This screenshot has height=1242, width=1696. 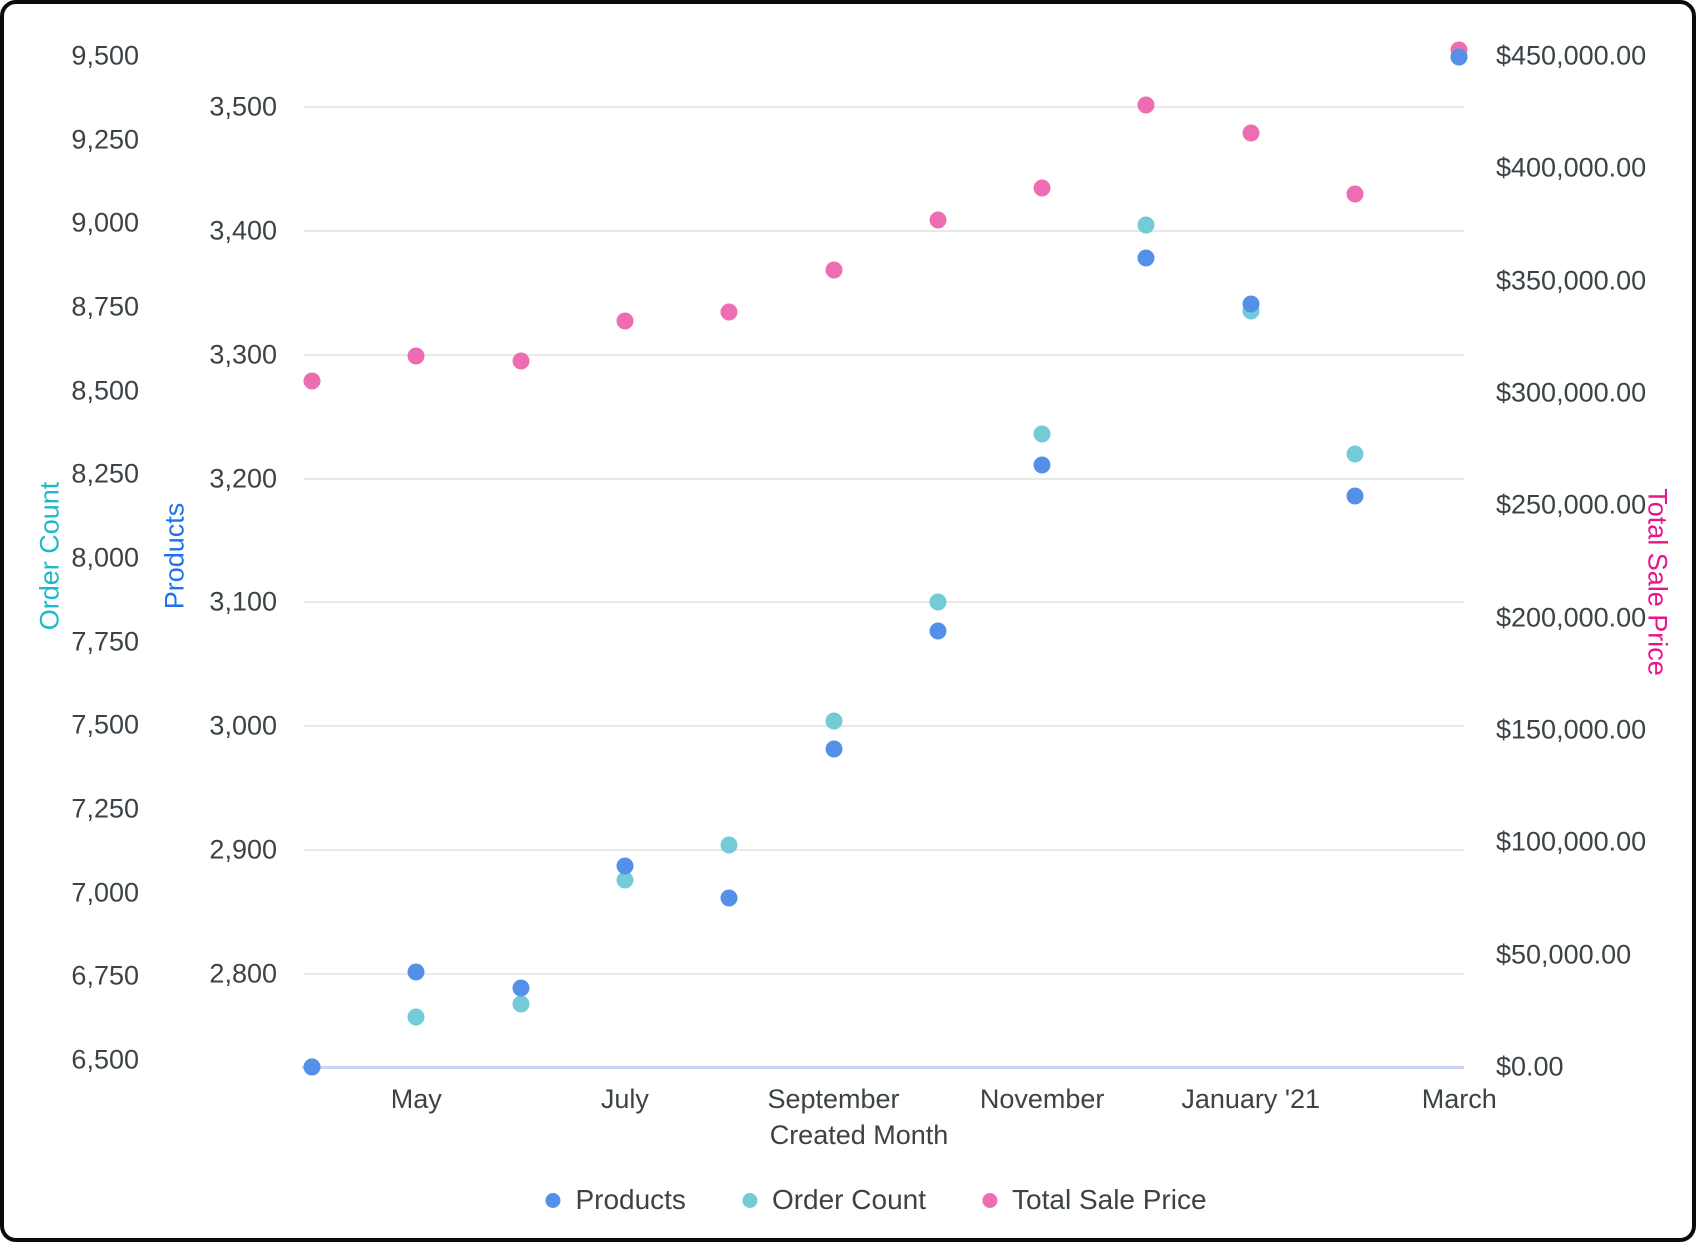 I want to click on legend-item-order-count: Order Count, so click(x=834, y=1199).